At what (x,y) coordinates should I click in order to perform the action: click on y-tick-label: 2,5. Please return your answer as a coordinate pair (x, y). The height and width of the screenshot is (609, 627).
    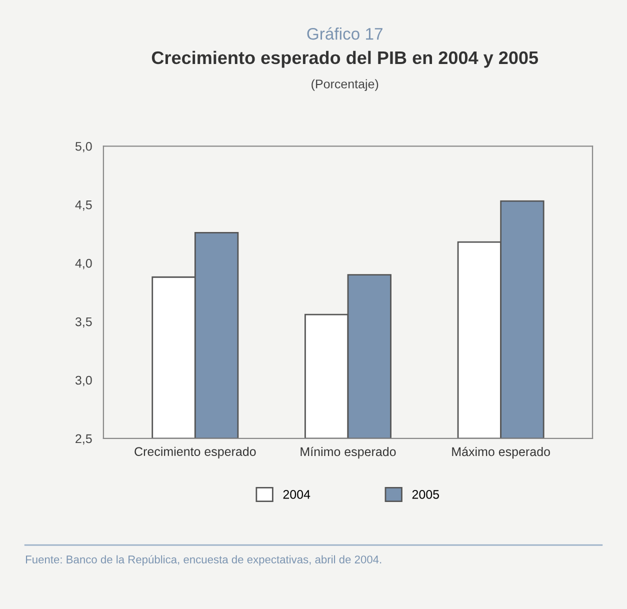
    Looking at the image, I should click on (84, 439).